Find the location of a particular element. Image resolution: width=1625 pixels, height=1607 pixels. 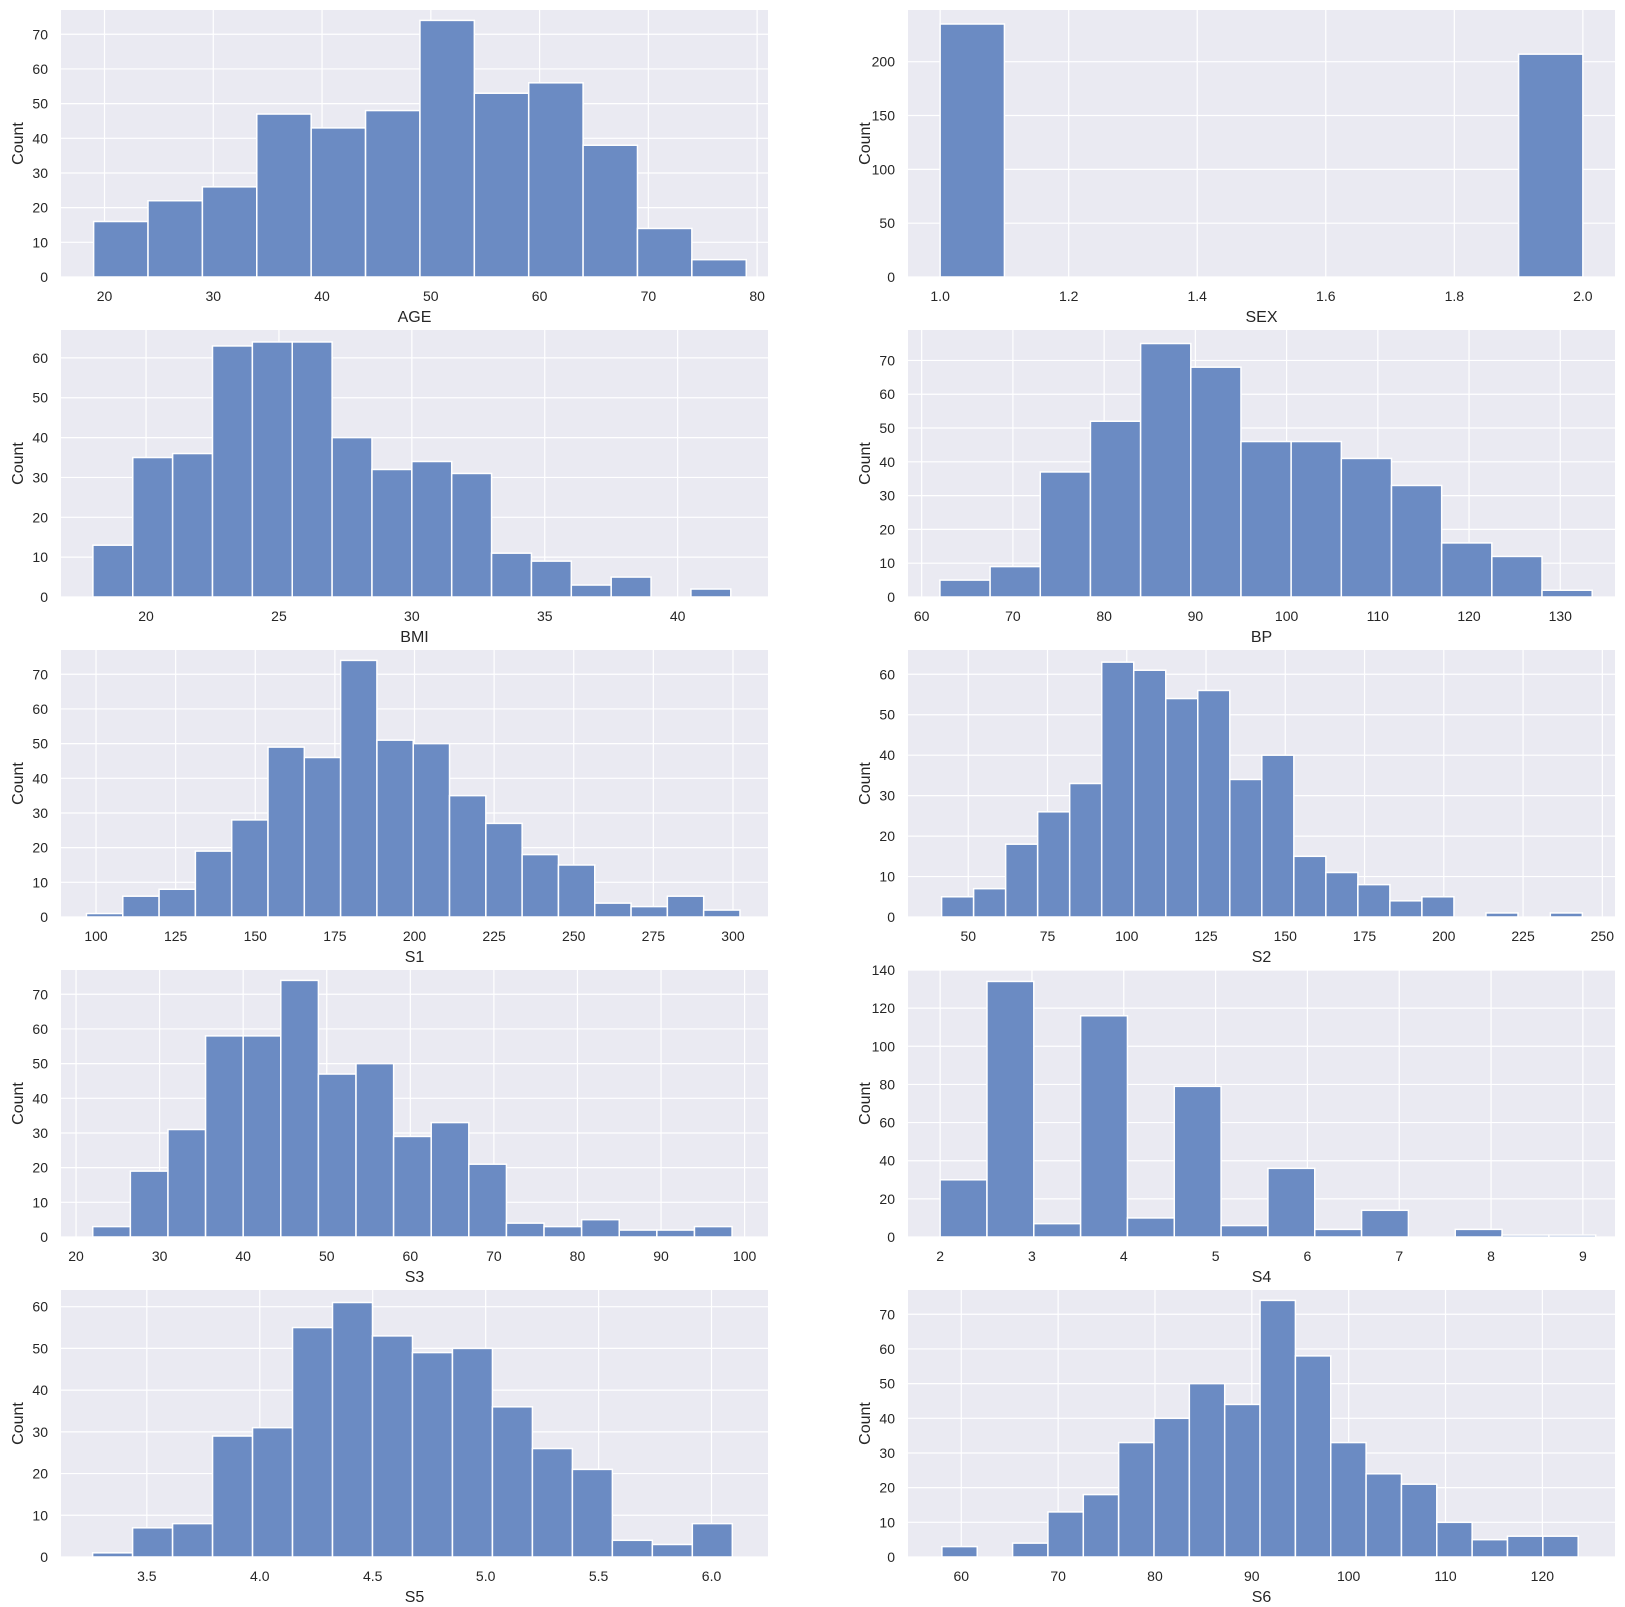

x-tick-label: 5 is located at coordinates (1216, 1256).